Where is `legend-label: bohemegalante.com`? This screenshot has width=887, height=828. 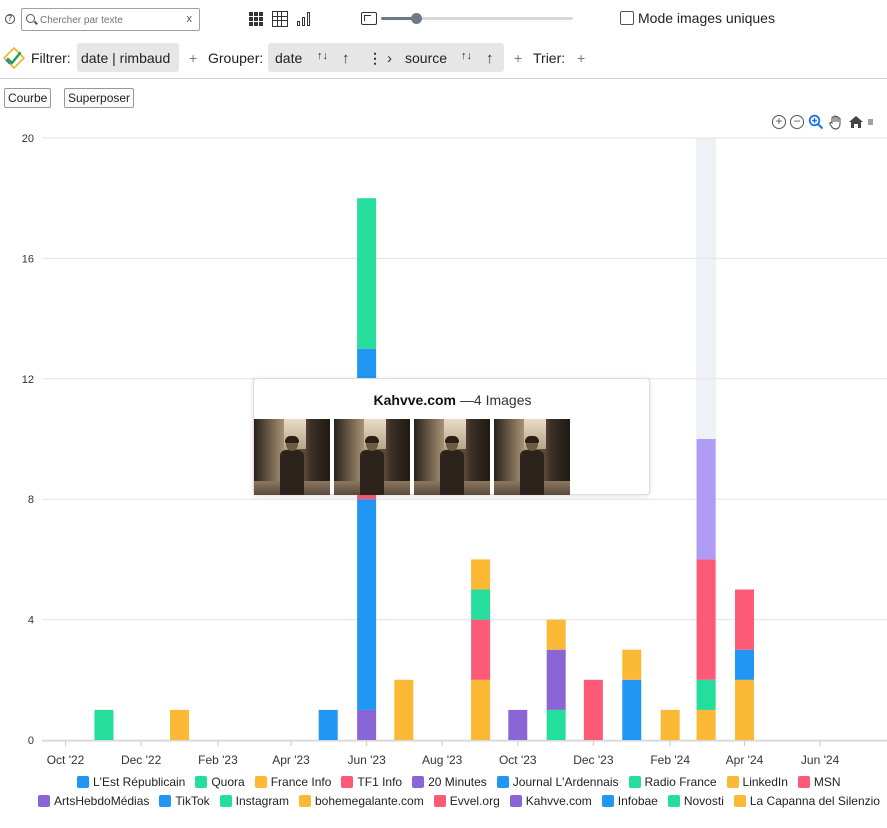 legend-label: bohemegalante.com is located at coordinates (369, 801).